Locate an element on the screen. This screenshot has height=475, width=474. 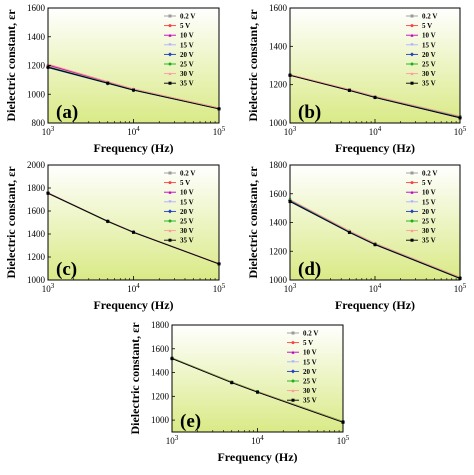
y-tick-label: 800 is located at coordinates (39, 123).